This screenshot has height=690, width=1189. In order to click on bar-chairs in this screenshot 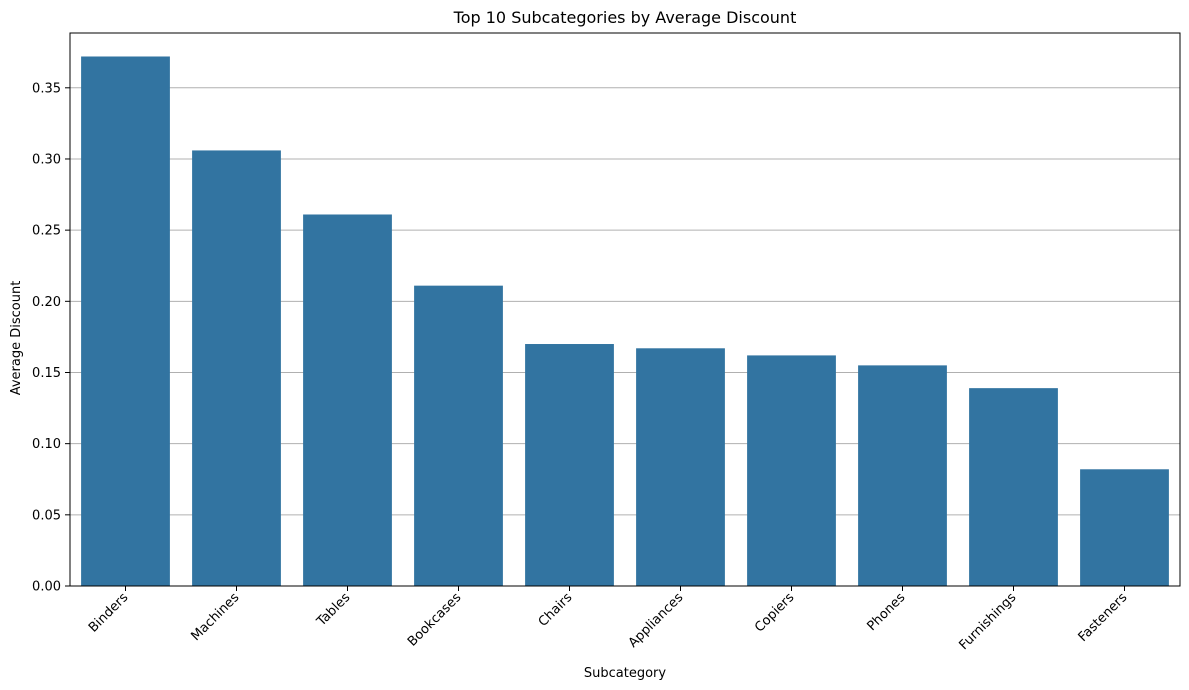, I will do `click(569, 465)`.